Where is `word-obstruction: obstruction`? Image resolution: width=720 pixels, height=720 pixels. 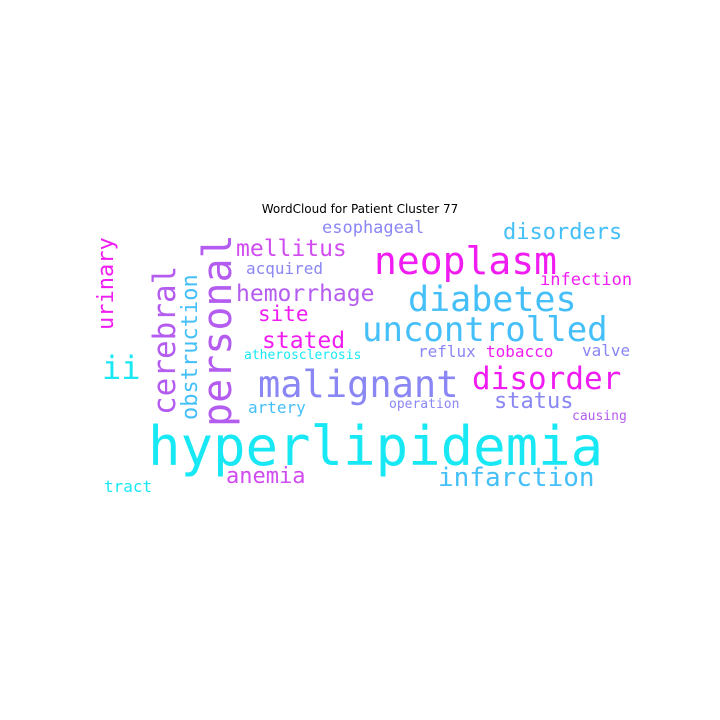 word-obstruction: obstruction is located at coordinates (190, 347).